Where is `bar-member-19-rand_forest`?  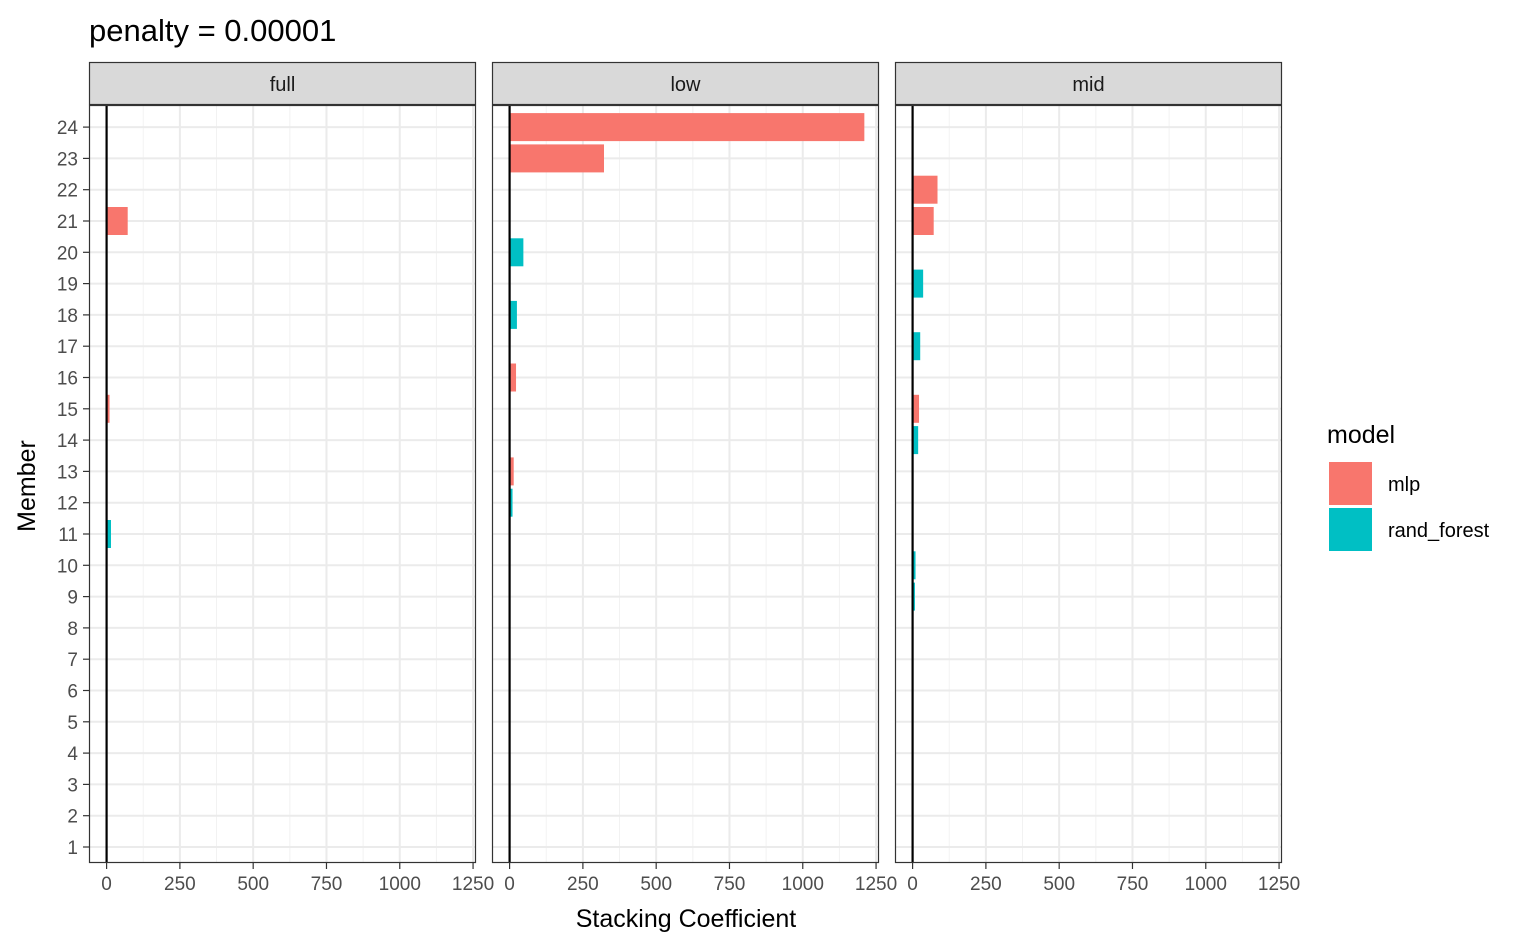
bar-member-19-rand_forest is located at coordinates (918, 283).